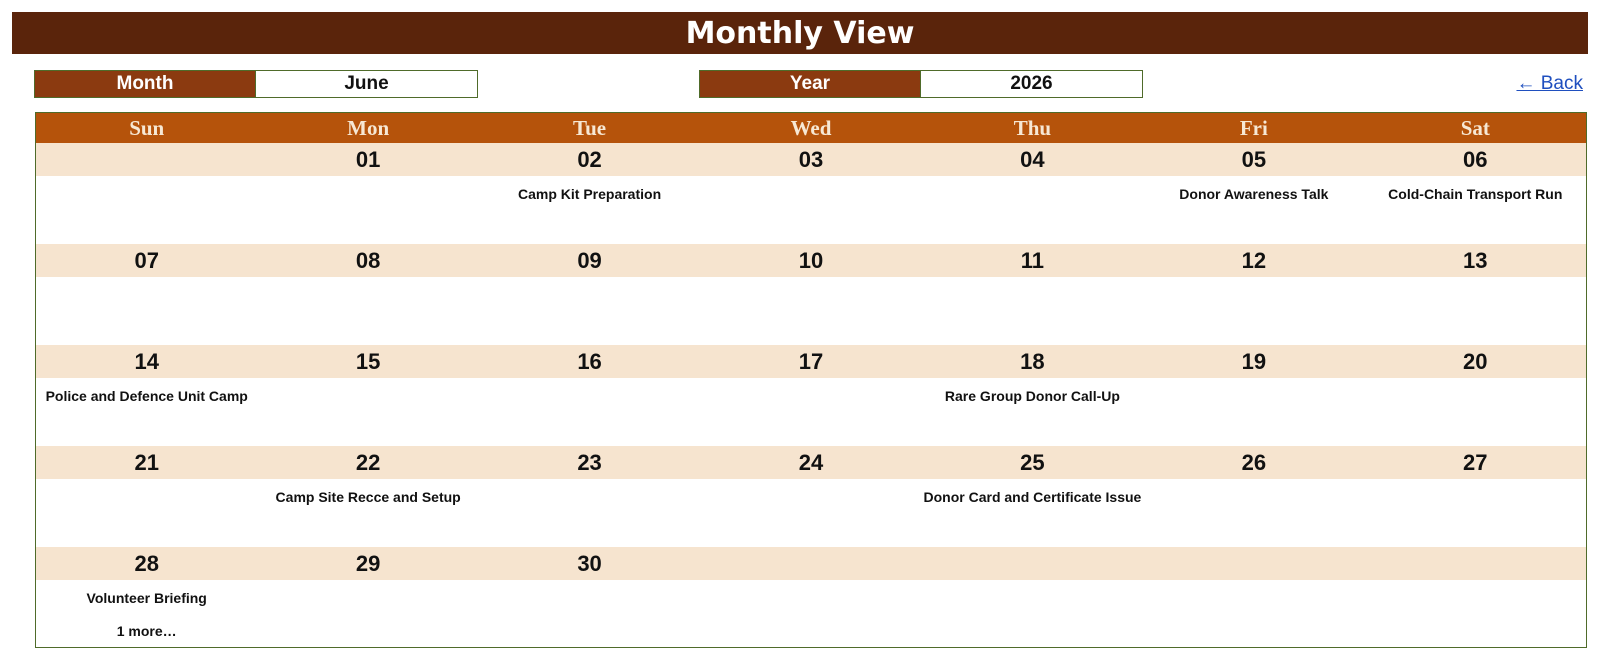  I want to click on page-title-bar: Monthly View, so click(800, 33).